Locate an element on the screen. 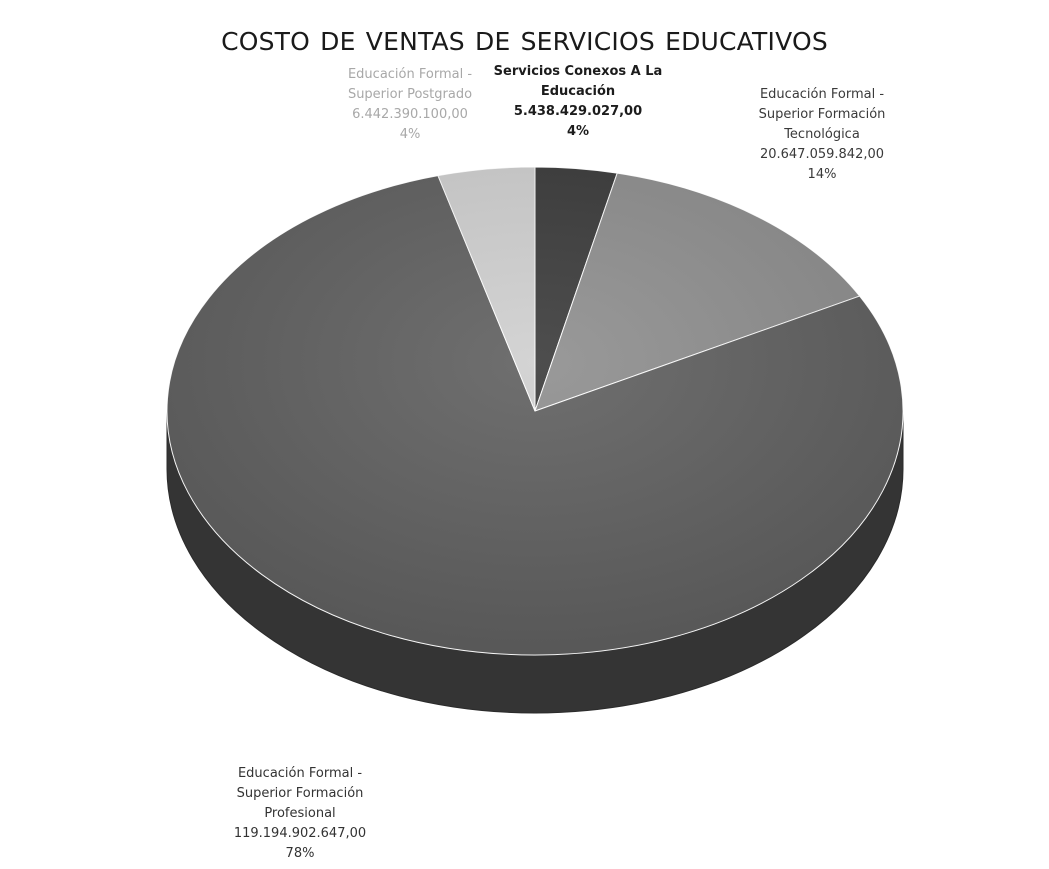 The width and height of the screenshot is (1049, 869). label-percent: 14% is located at coordinates (822, 174).